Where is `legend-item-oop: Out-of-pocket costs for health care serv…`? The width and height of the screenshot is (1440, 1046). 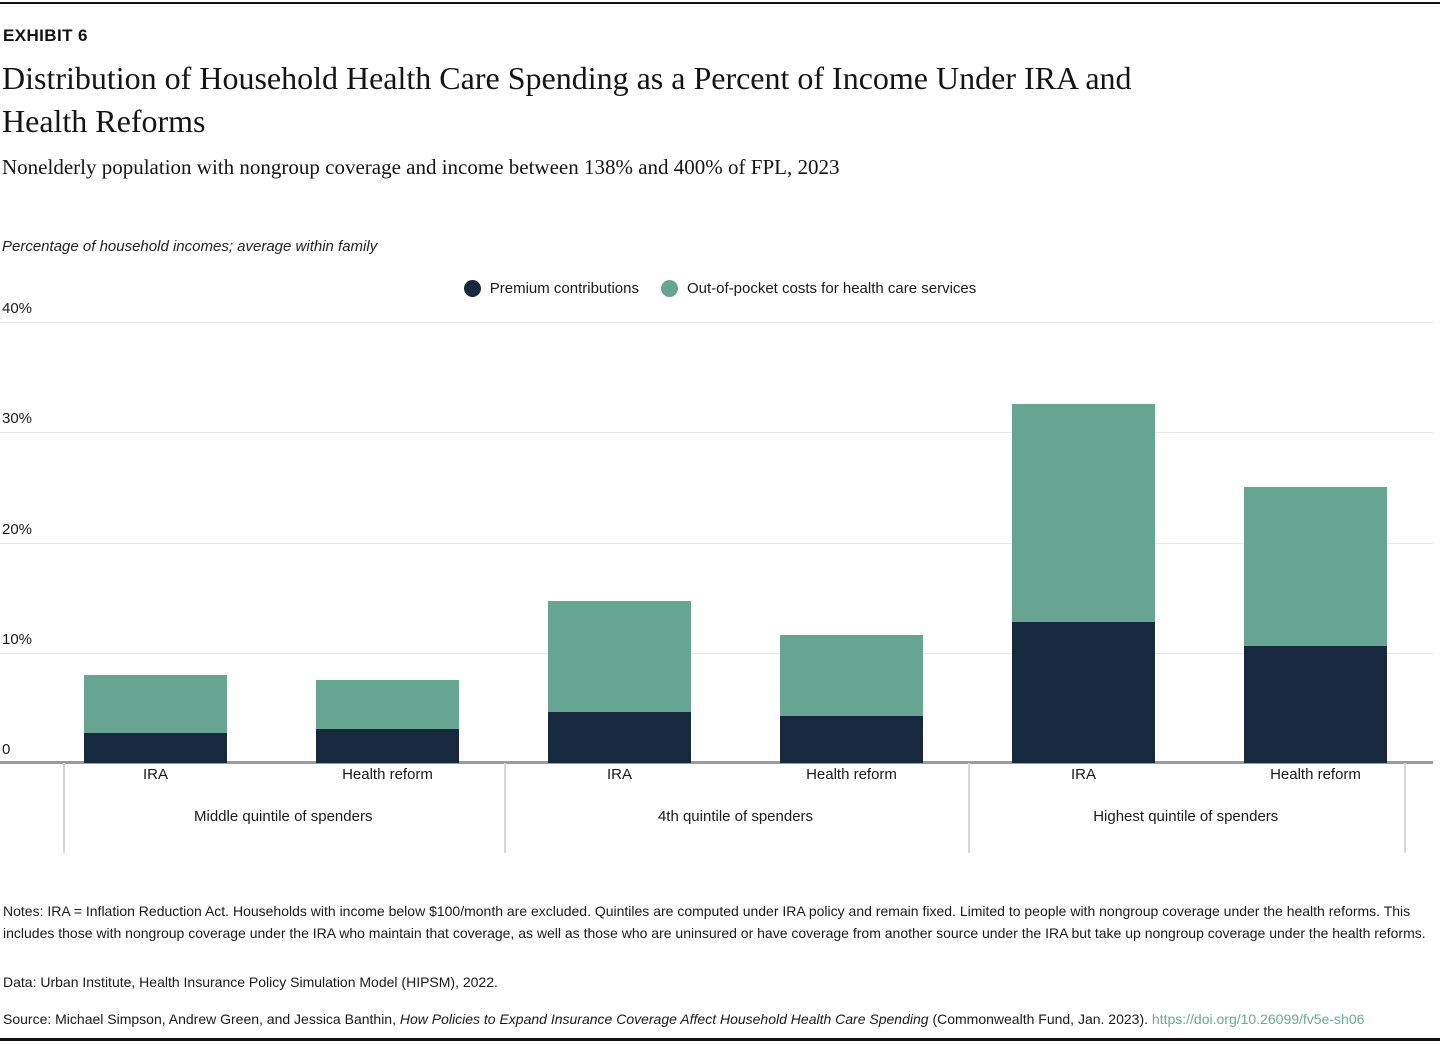 legend-item-oop: Out-of-pocket costs for health care serv… is located at coordinates (818, 288).